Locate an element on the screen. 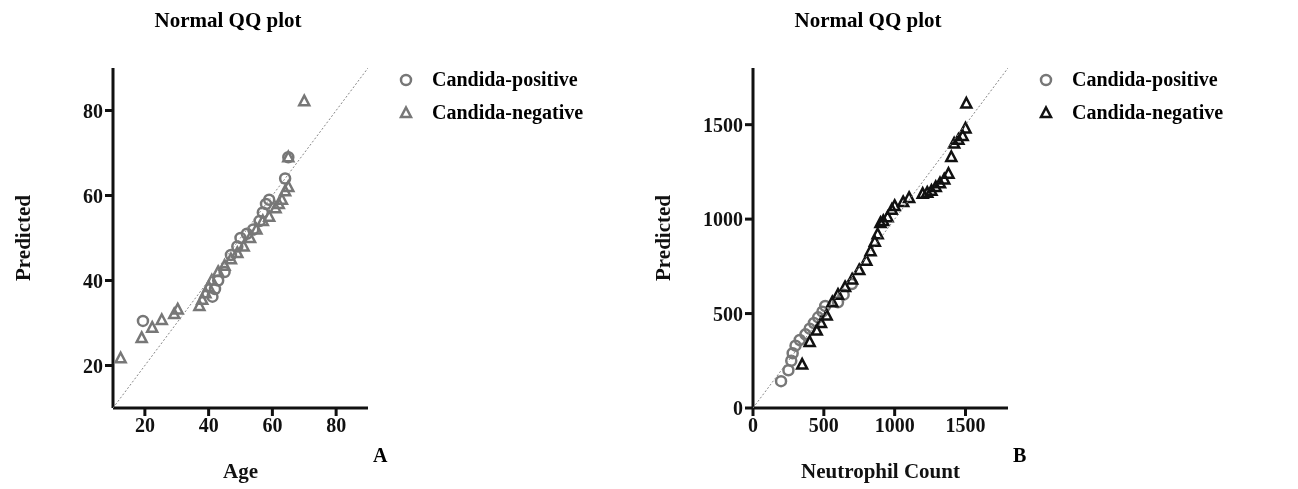 The height and width of the screenshot is (489, 1298). text: B is located at coordinates (1020, 455).